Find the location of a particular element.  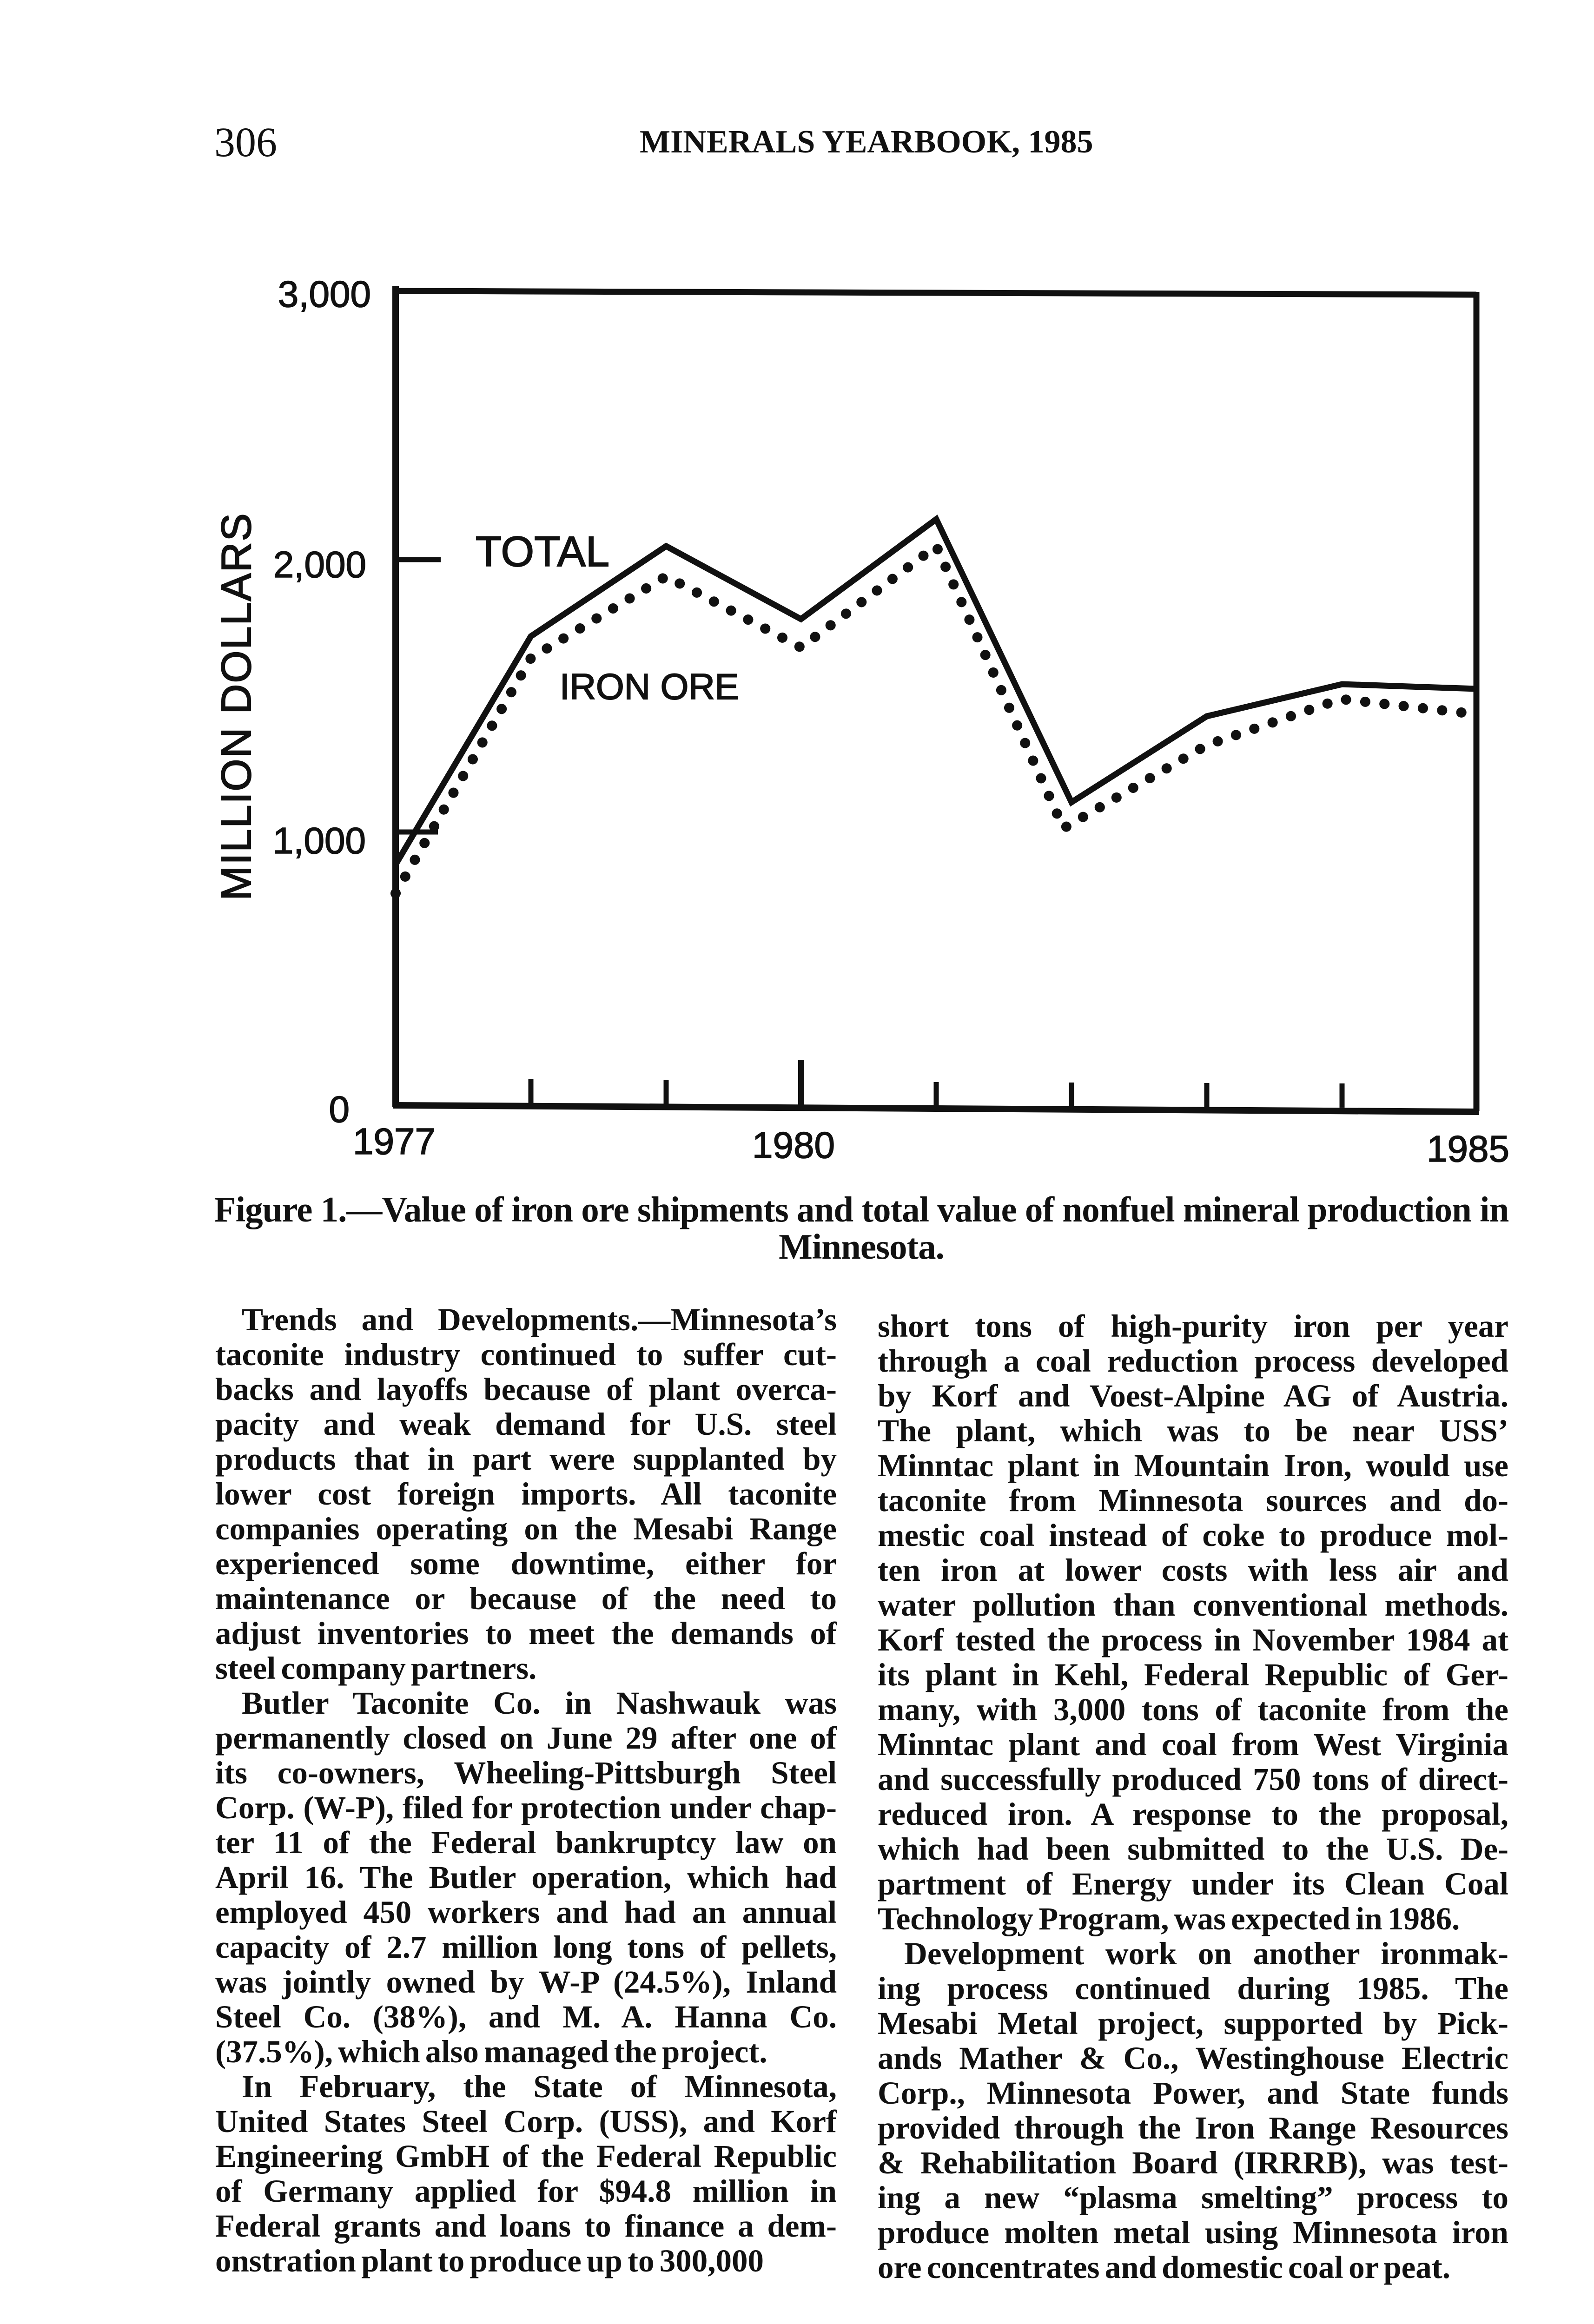

svg-text: 3,000 is located at coordinates (324, 294).